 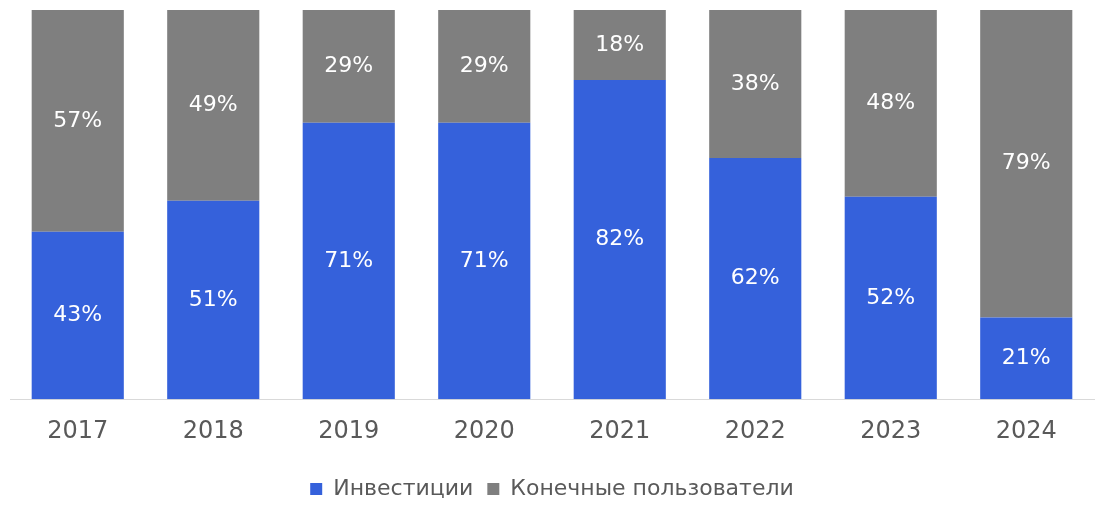 I want to click on data-label: 51%, so click(x=213, y=298).